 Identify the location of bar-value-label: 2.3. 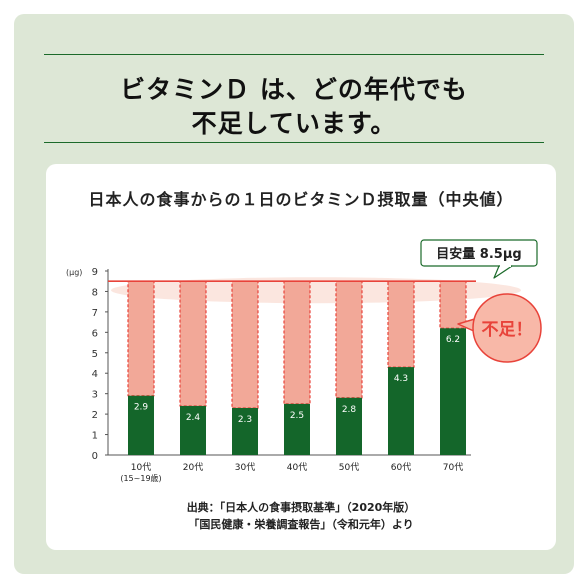
(245, 420).